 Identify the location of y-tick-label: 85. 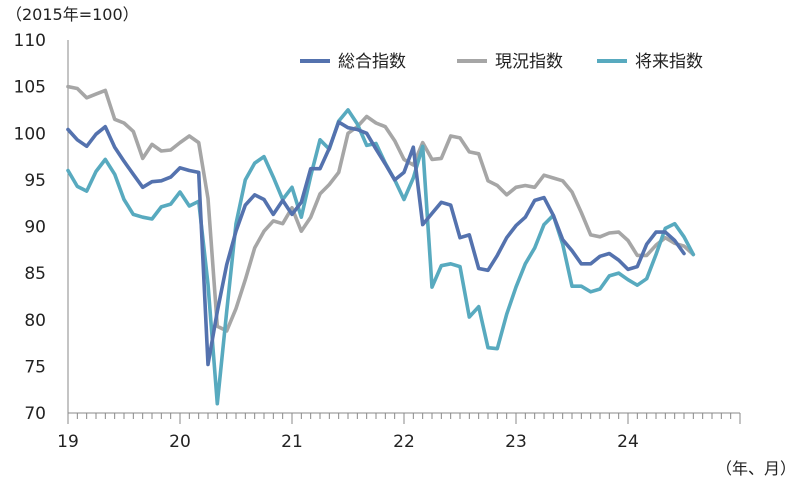
(35, 274).